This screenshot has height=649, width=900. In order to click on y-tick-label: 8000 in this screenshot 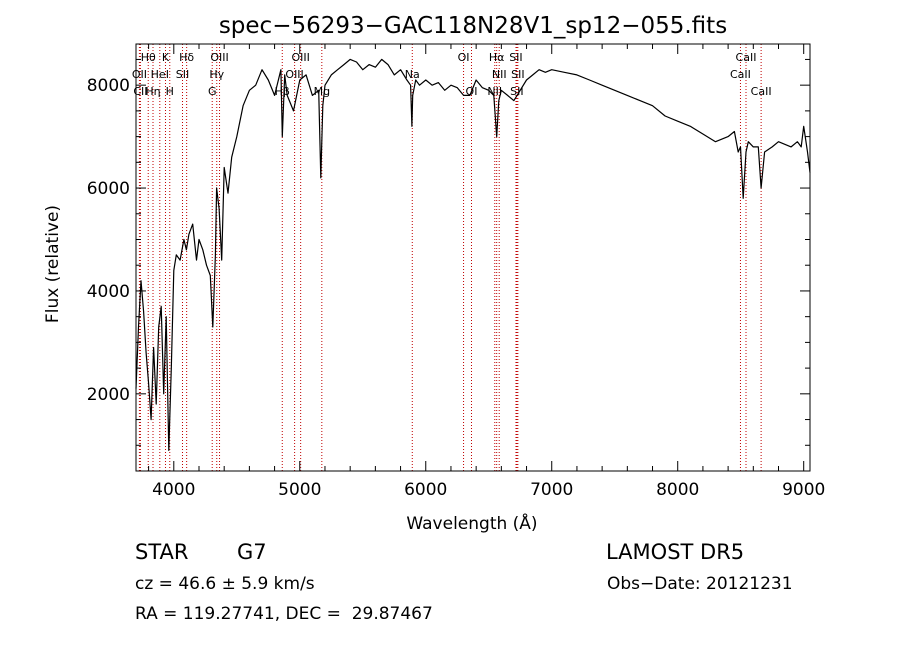, I will do `click(108, 86)`.